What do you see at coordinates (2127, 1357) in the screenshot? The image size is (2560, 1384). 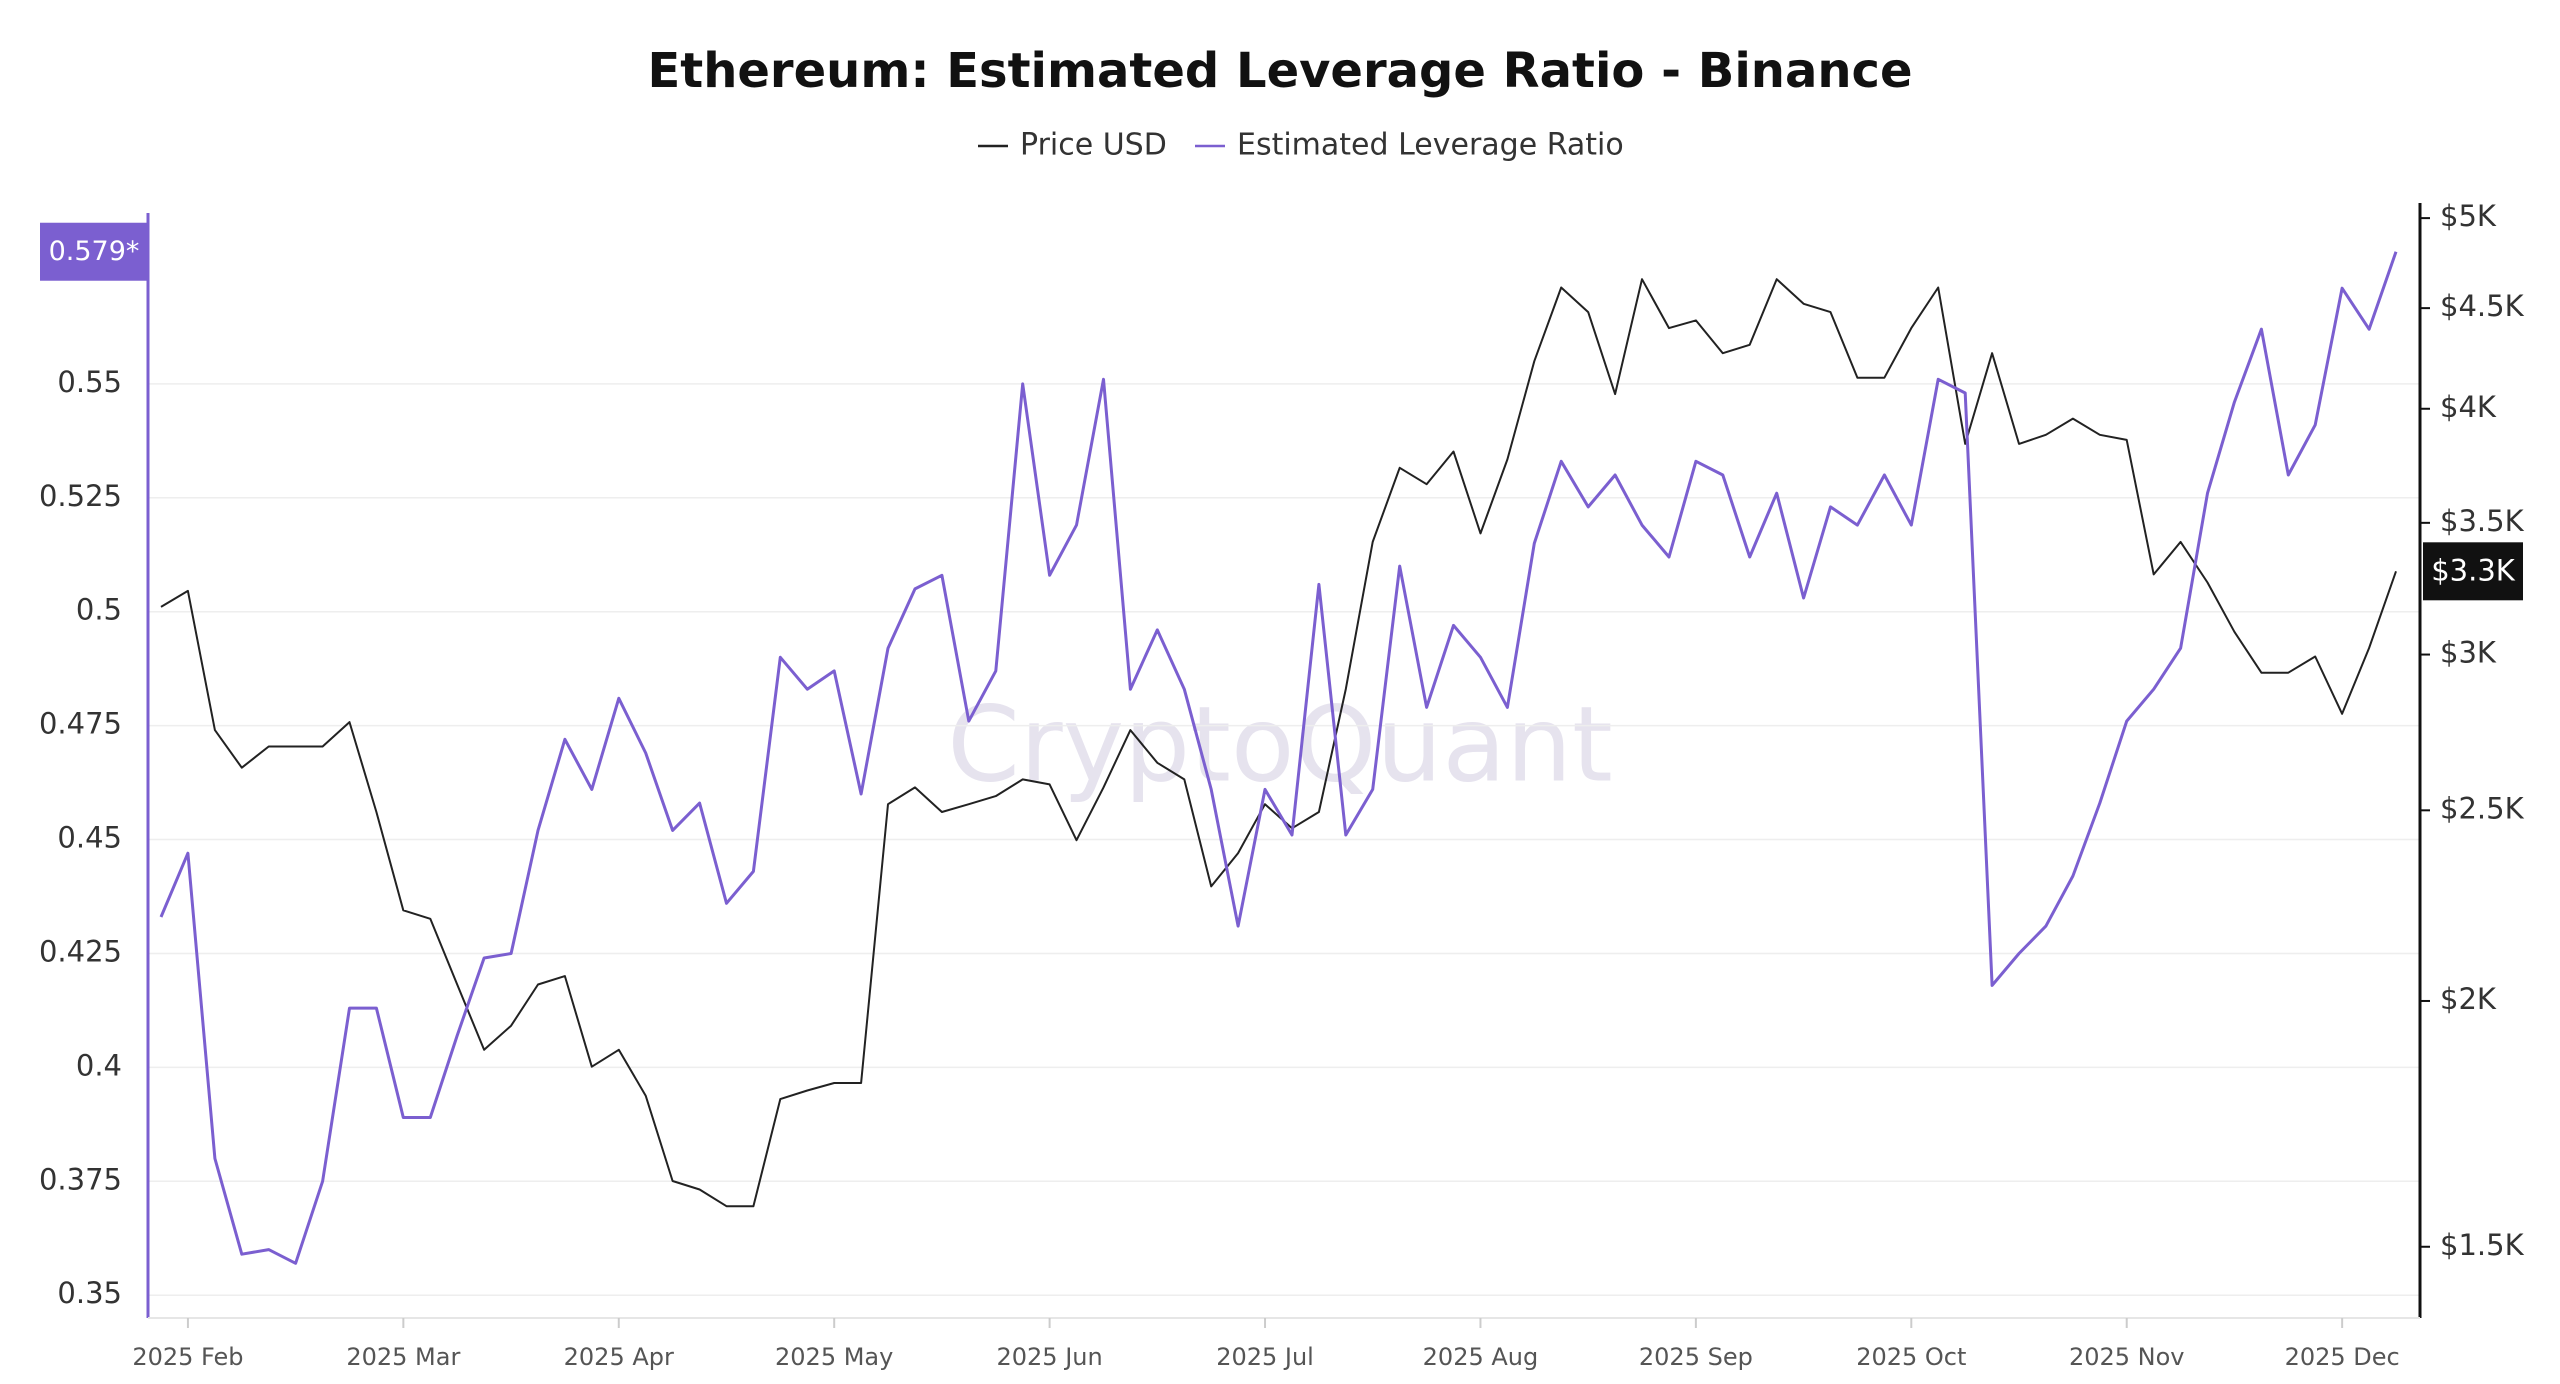 I see `x-tick-label: 2025 Nov` at bounding box center [2127, 1357].